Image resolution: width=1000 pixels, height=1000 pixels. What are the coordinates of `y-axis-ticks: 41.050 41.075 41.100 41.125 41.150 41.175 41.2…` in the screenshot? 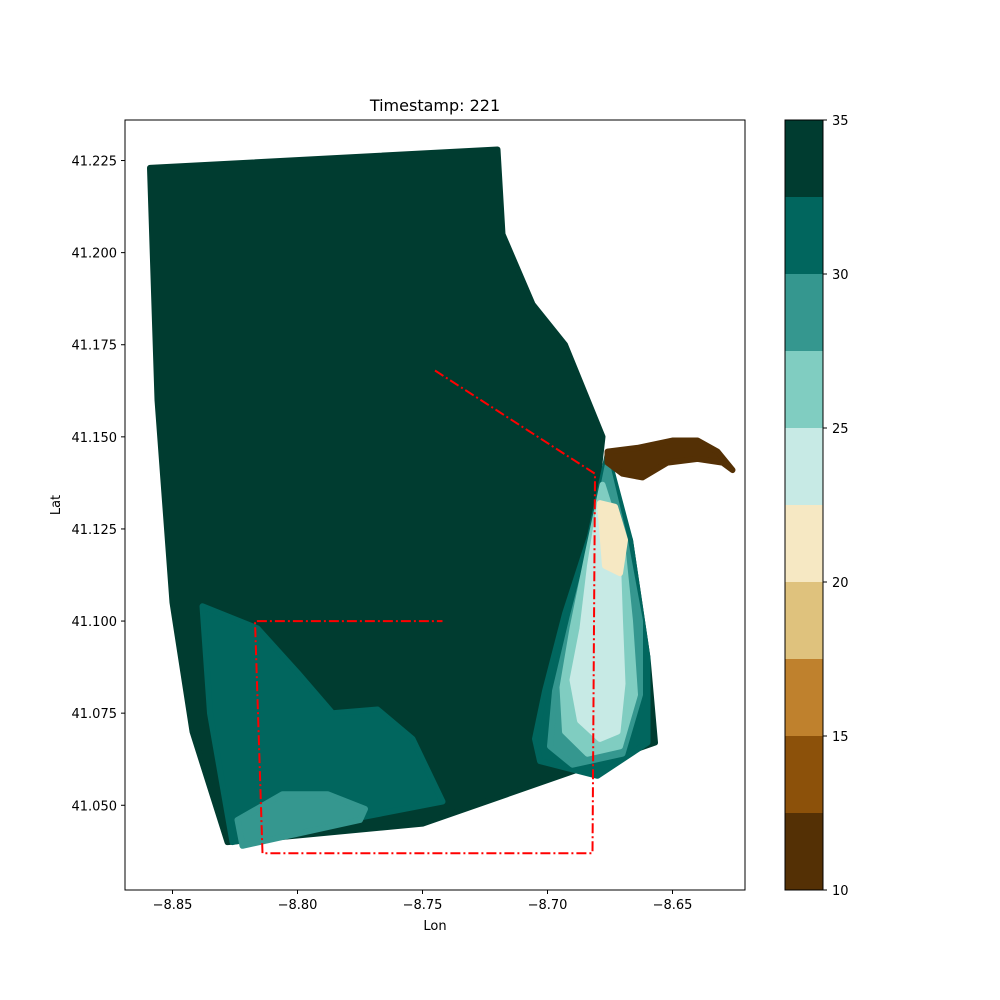 It's located at (98, 484).